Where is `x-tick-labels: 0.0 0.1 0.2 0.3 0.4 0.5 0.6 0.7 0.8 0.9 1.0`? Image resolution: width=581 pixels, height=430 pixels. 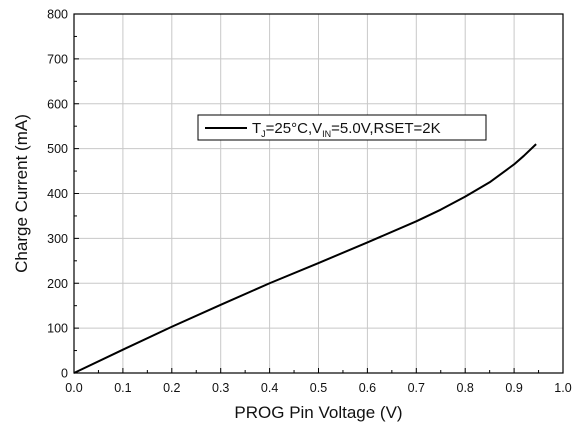 x-tick-labels: 0.0 0.1 0.2 0.3 0.4 0.5 0.6 0.7 0.8 0.9 1.0 is located at coordinates (318, 388).